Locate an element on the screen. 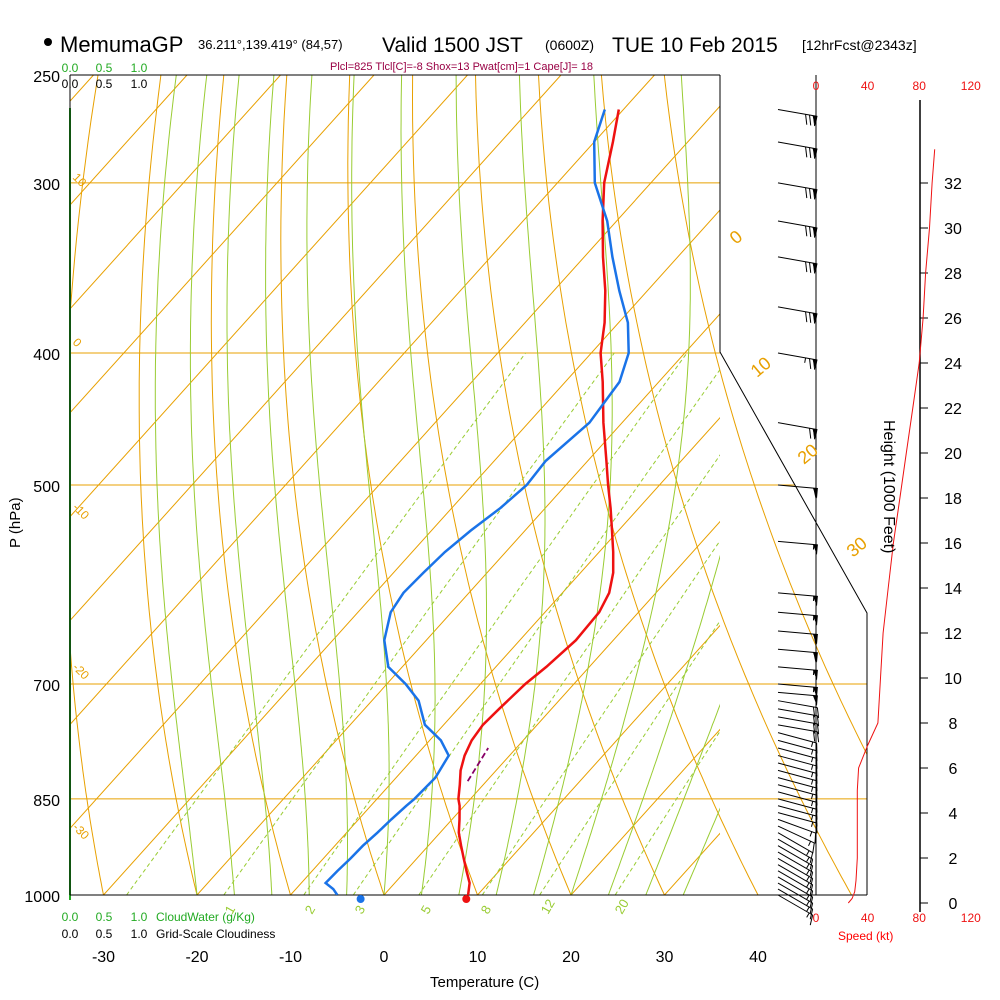  temperature-tick-label: 40 is located at coordinates (758, 957).